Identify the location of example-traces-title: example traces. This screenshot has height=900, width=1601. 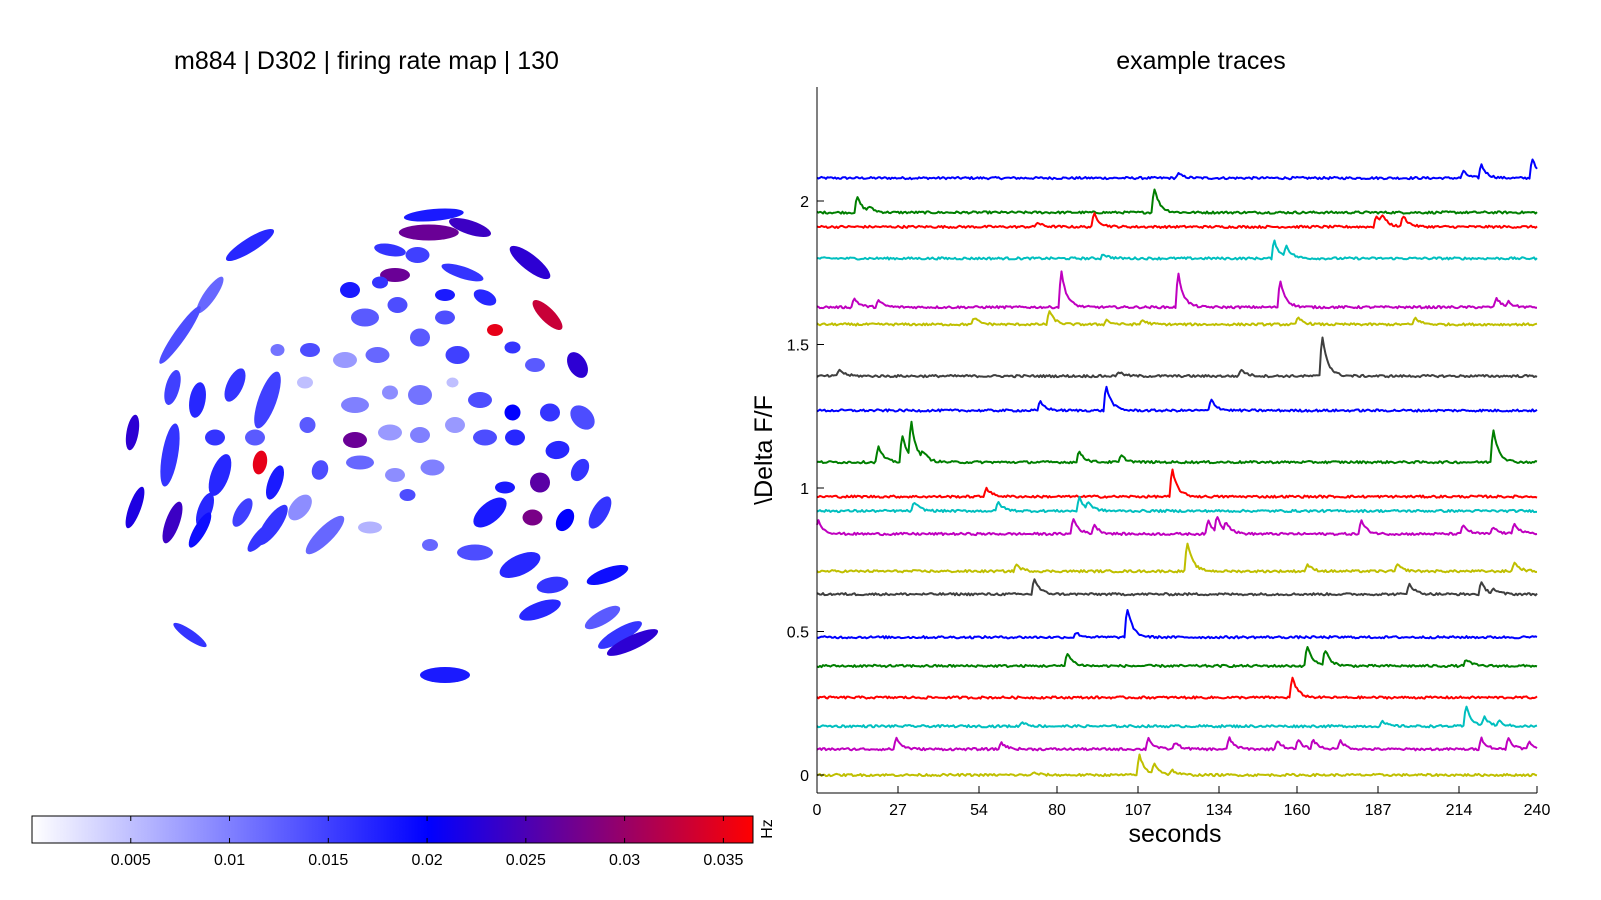
(1201, 61).